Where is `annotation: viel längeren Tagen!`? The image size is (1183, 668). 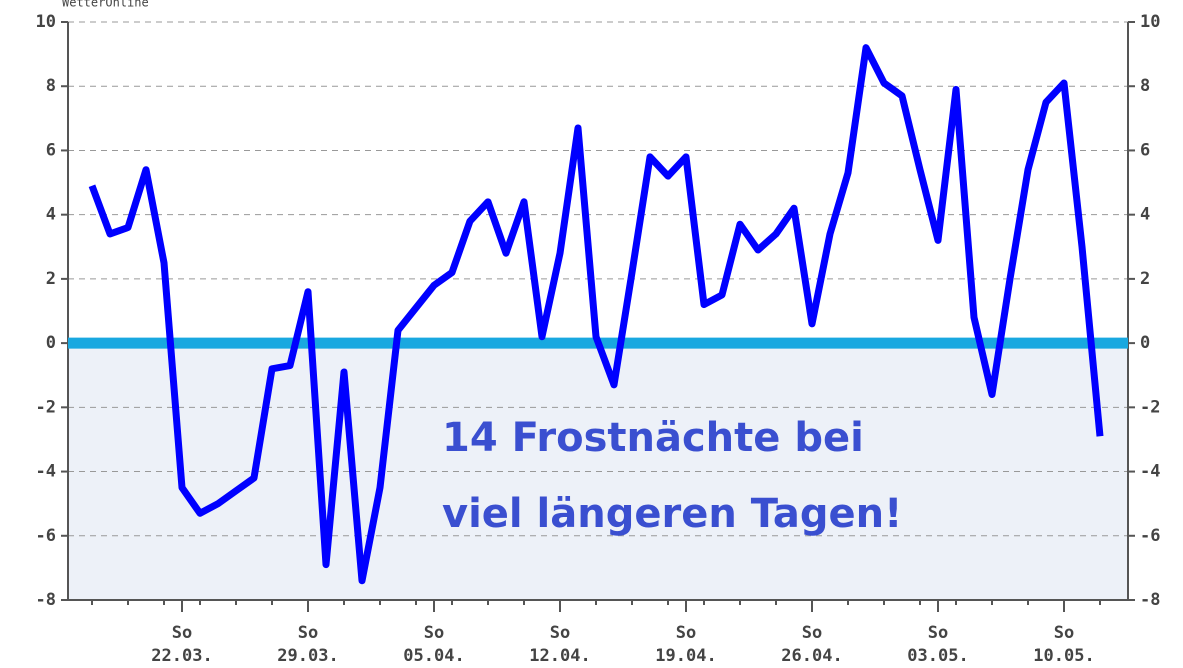
annotation: viel längeren Tagen! is located at coordinates (672, 514).